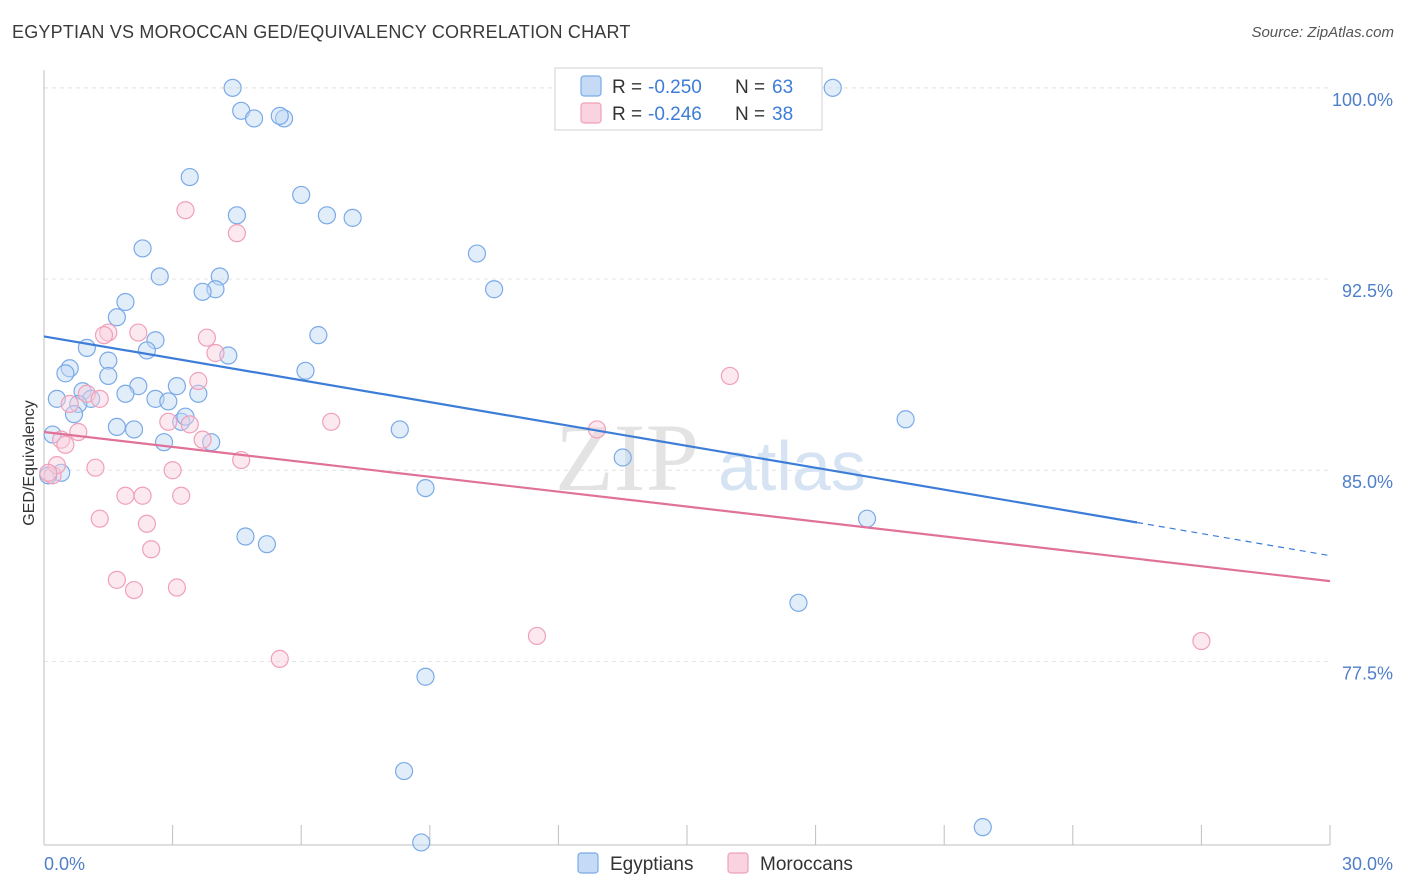 This screenshot has width=1406, height=892. What do you see at coordinates (710, 457) in the screenshot?
I see `watermark: ZIP atlas` at bounding box center [710, 457].